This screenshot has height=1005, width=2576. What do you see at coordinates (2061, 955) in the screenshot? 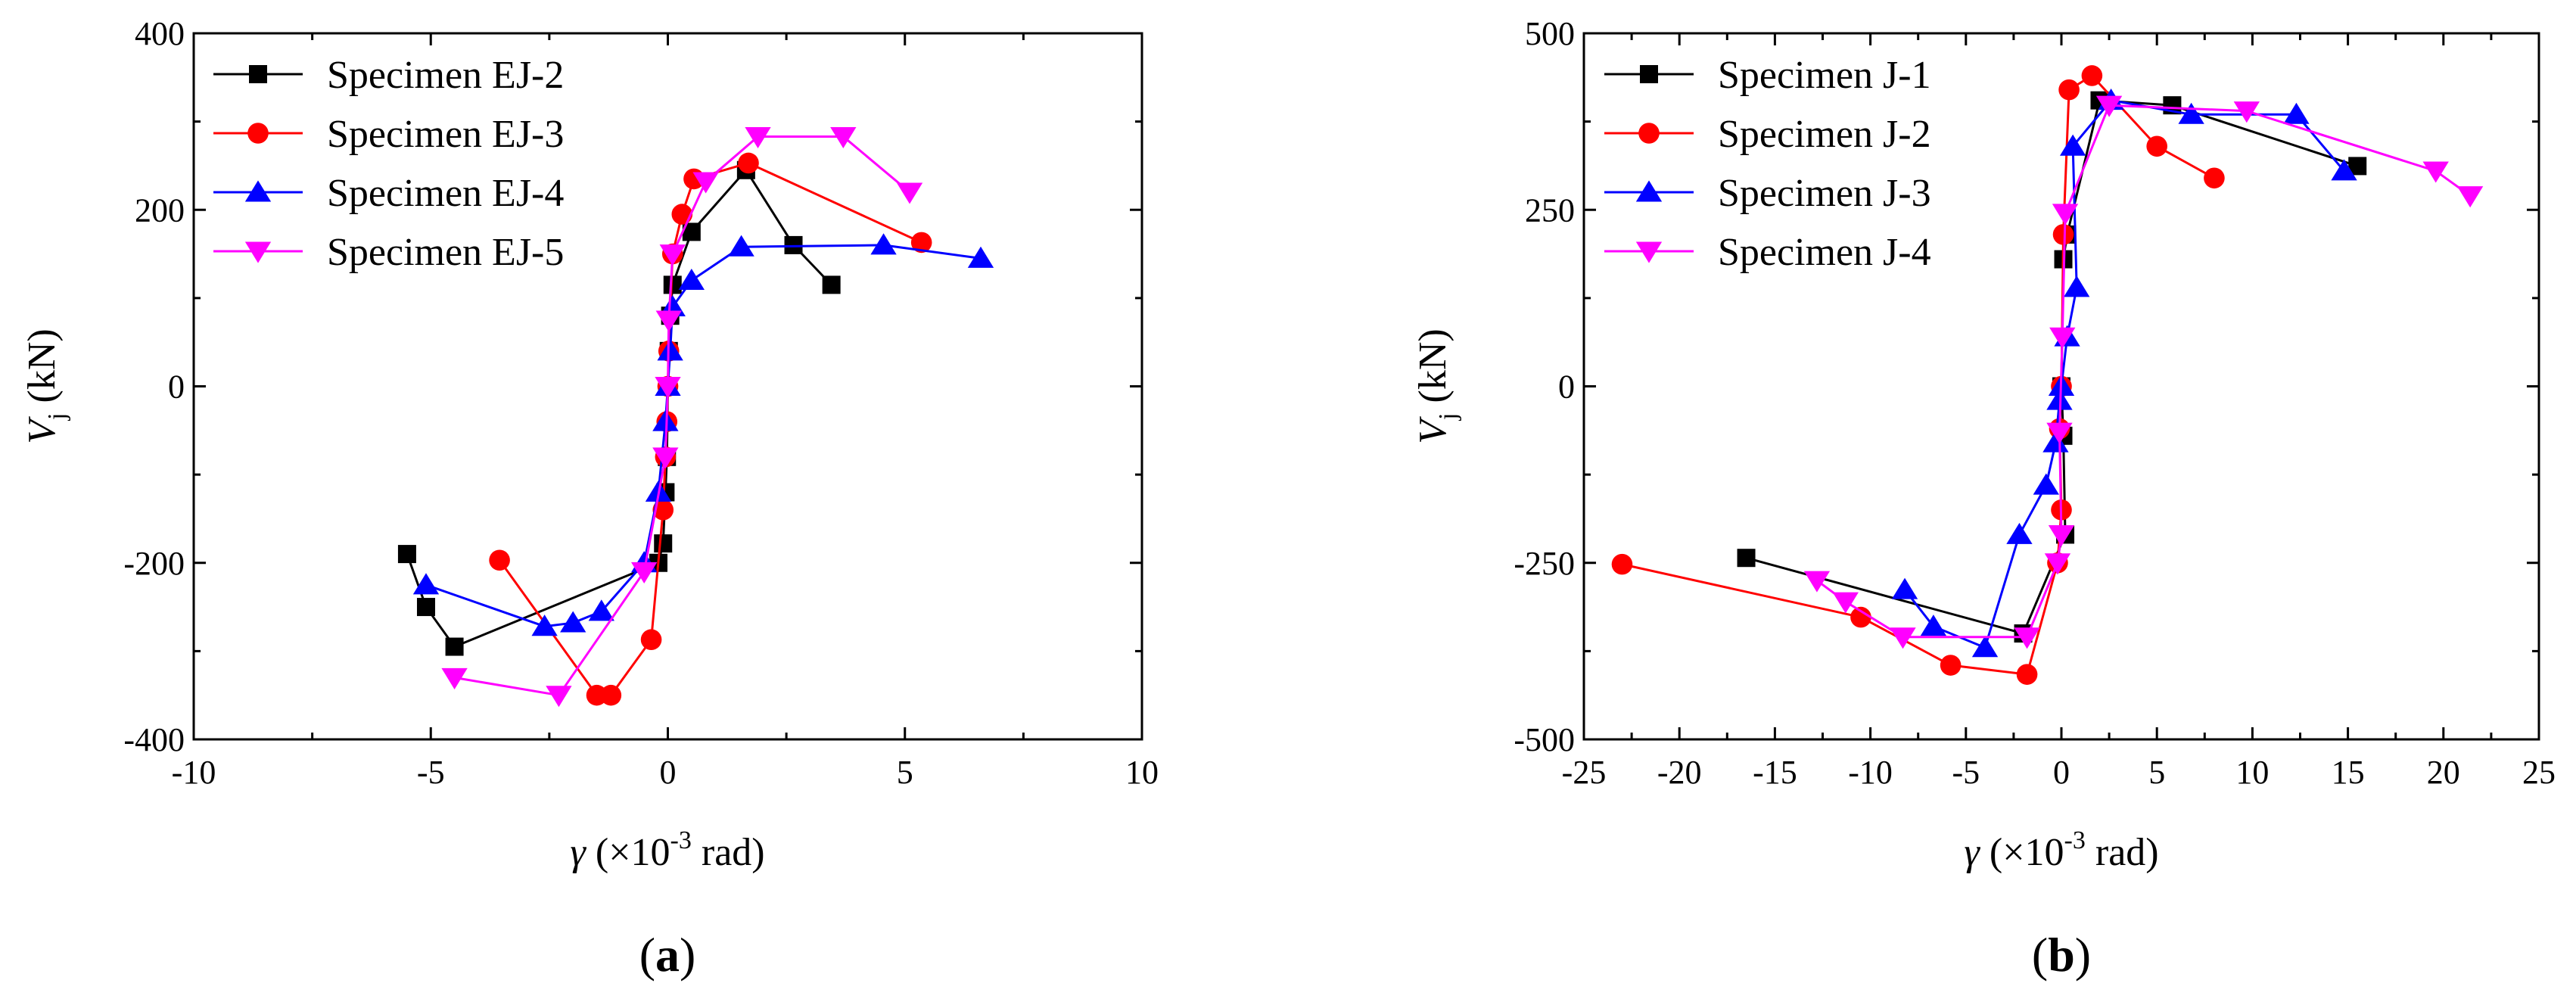
I see `panel-label: (b)` at bounding box center [2061, 955].